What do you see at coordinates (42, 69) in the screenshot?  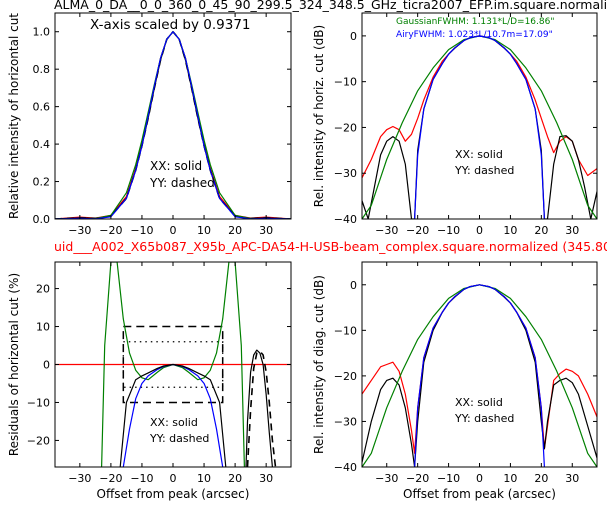 I see `y-tick-label: 0.8` at bounding box center [42, 69].